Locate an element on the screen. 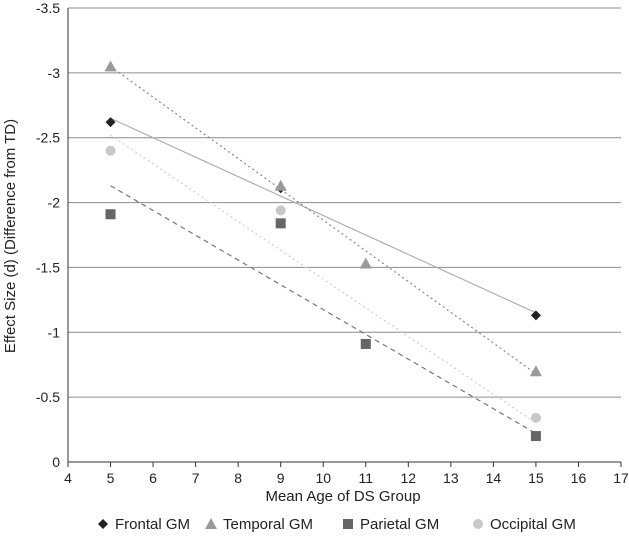 The image size is (629, 541). legend-label-occipital-gm: Occipital GM is located at coordinates (533, 524).